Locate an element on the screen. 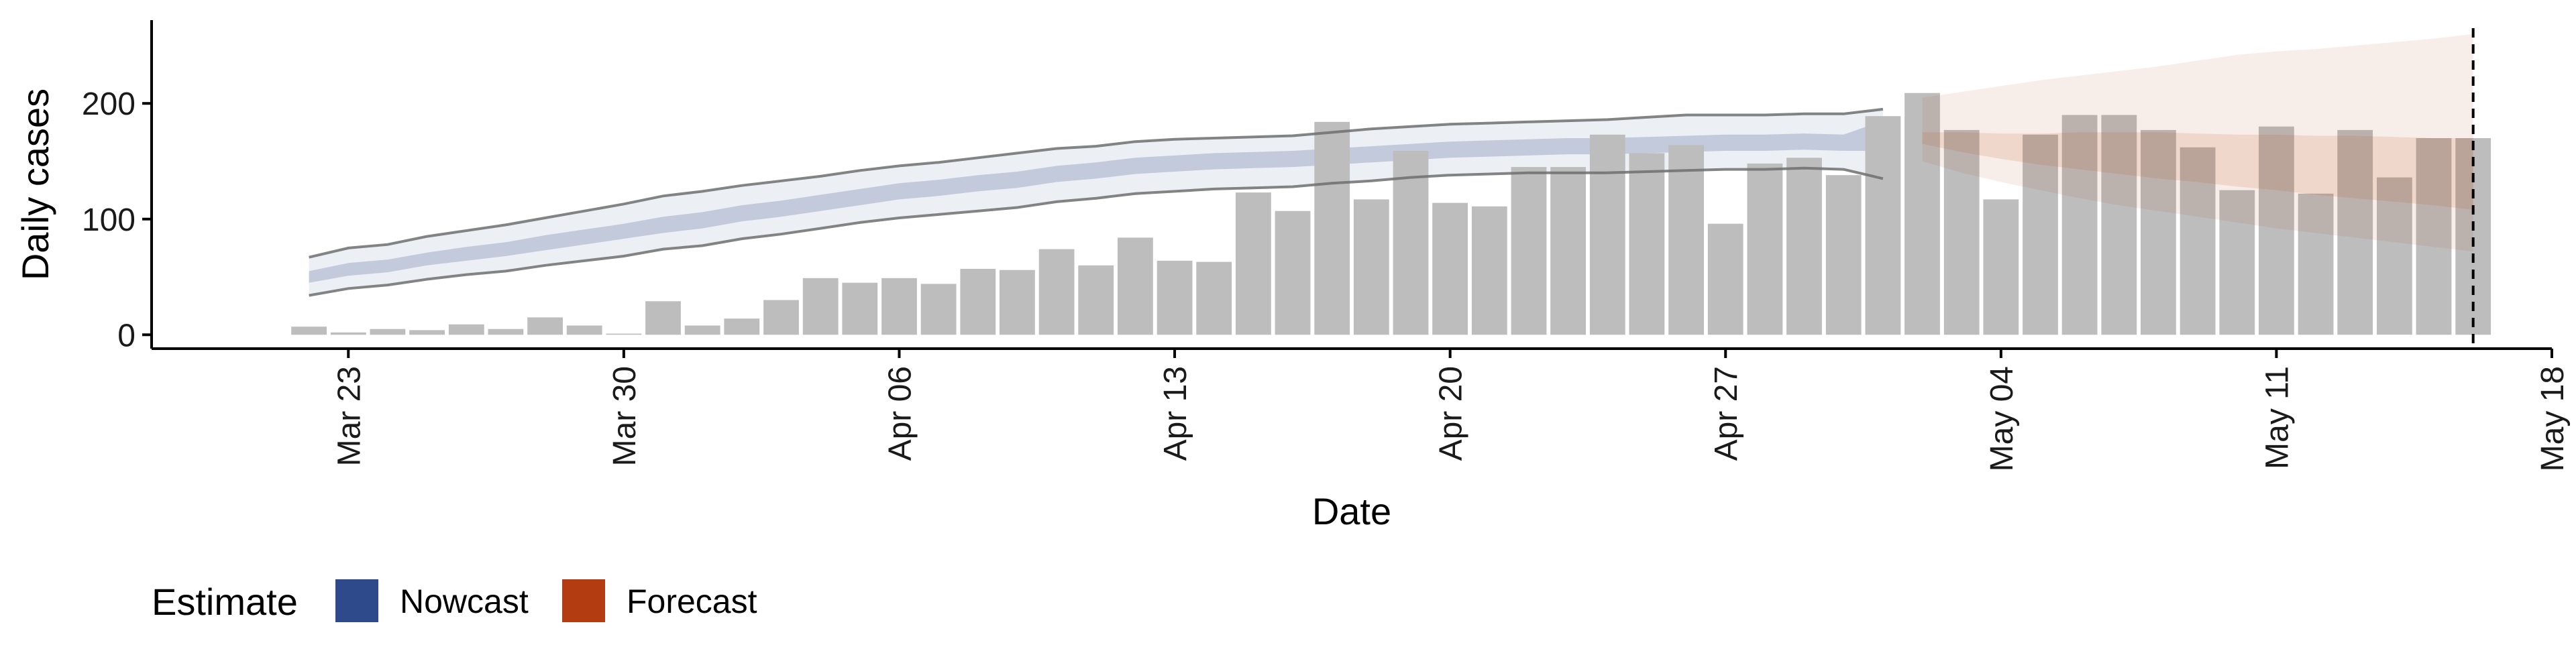 The height and width of the screenshot is (647, 2576). x-tick-label: Apr 13 is located at coordinates (1175, 414).